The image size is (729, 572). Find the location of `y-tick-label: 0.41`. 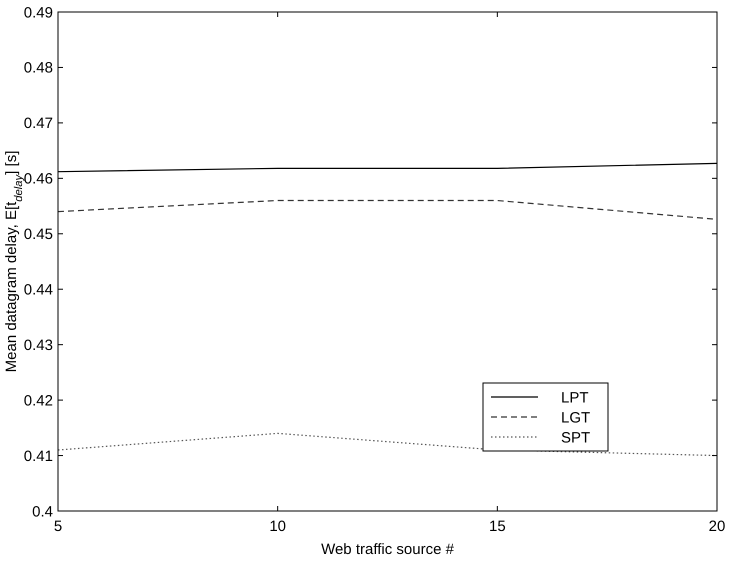

y-tick-label: 0.41 is located at coordinates (38, 456).